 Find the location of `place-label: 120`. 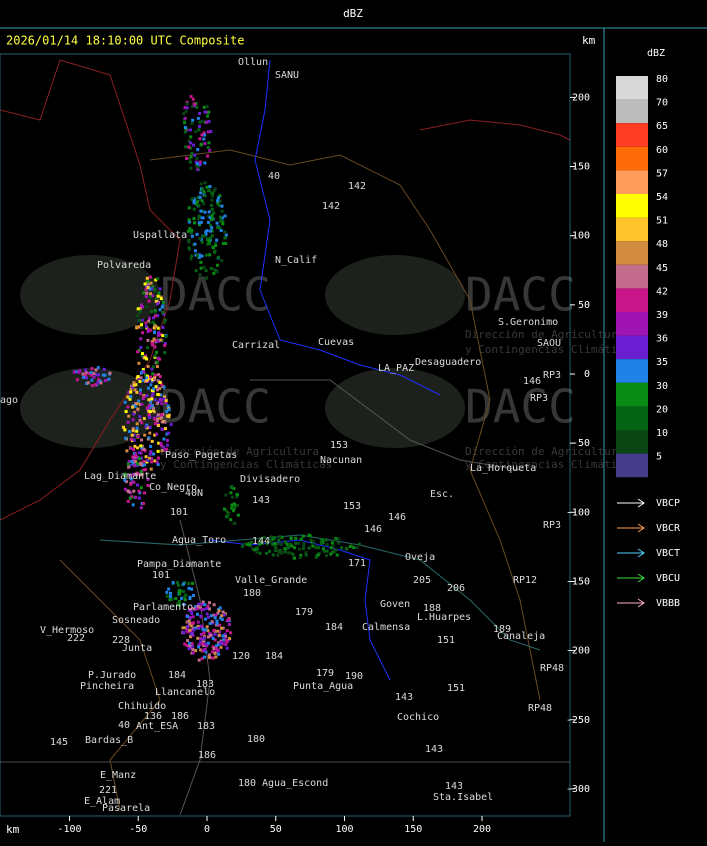

place-label: 120 is located at coordinates (241, 656).